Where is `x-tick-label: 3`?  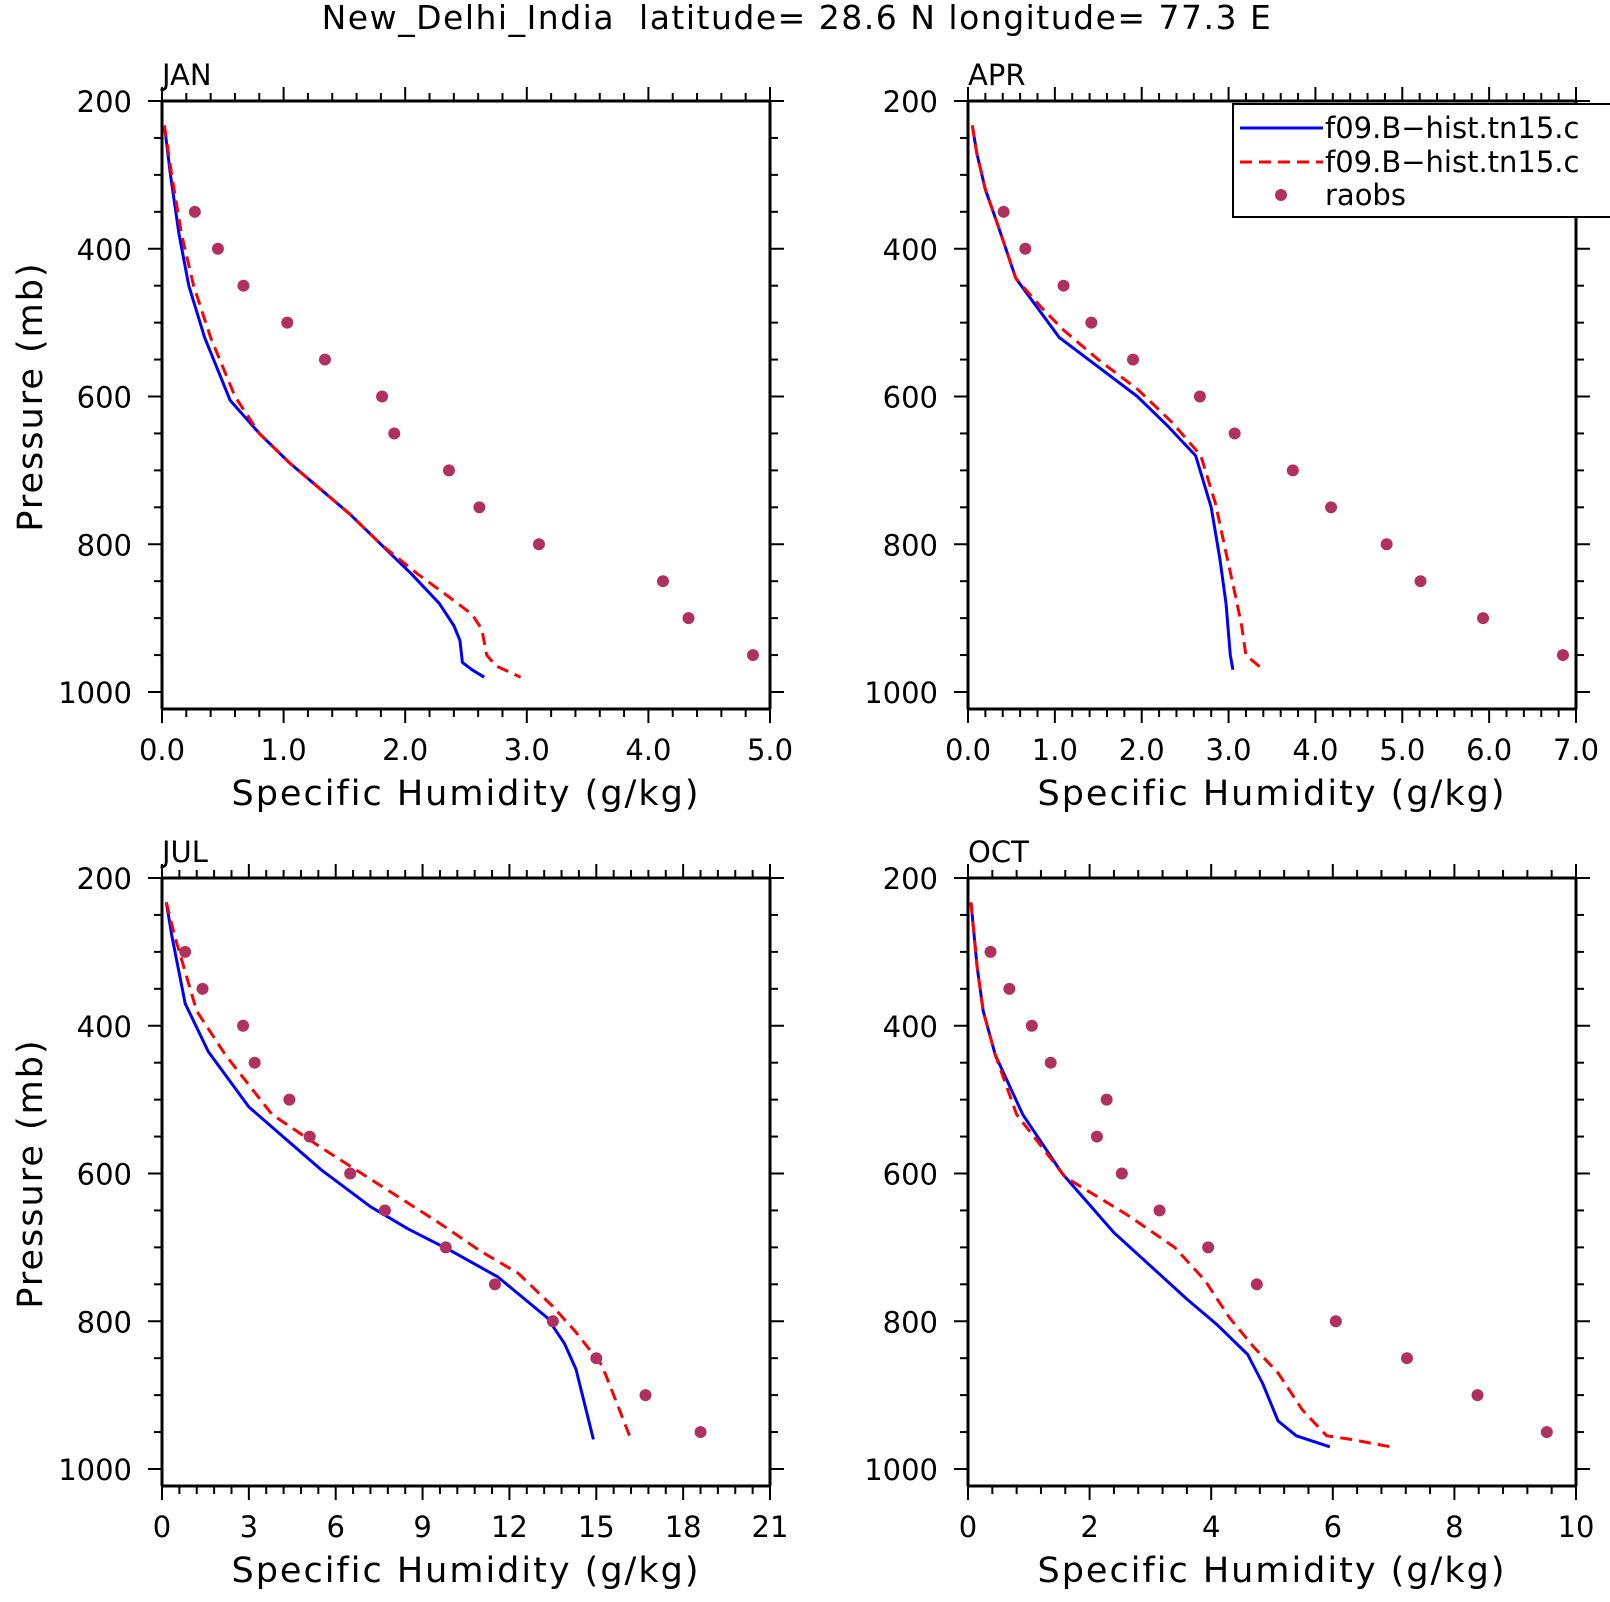 x-tick-label: 3 is located at coordinates (249, 1527).